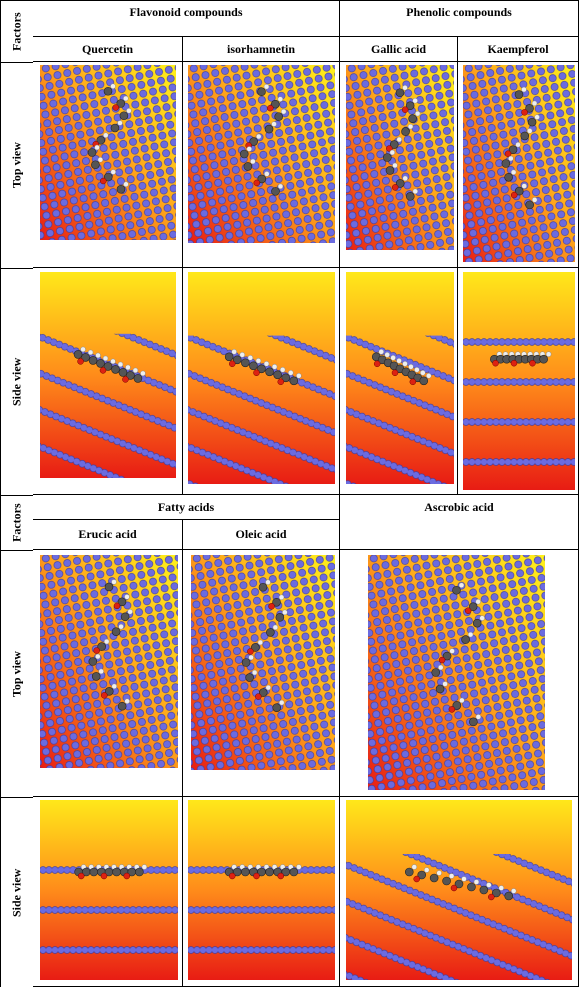 Image resolution: width=579 pixels, height=987 pixels. I want to click on compound-name: Oleic acid, so click(261, 535).